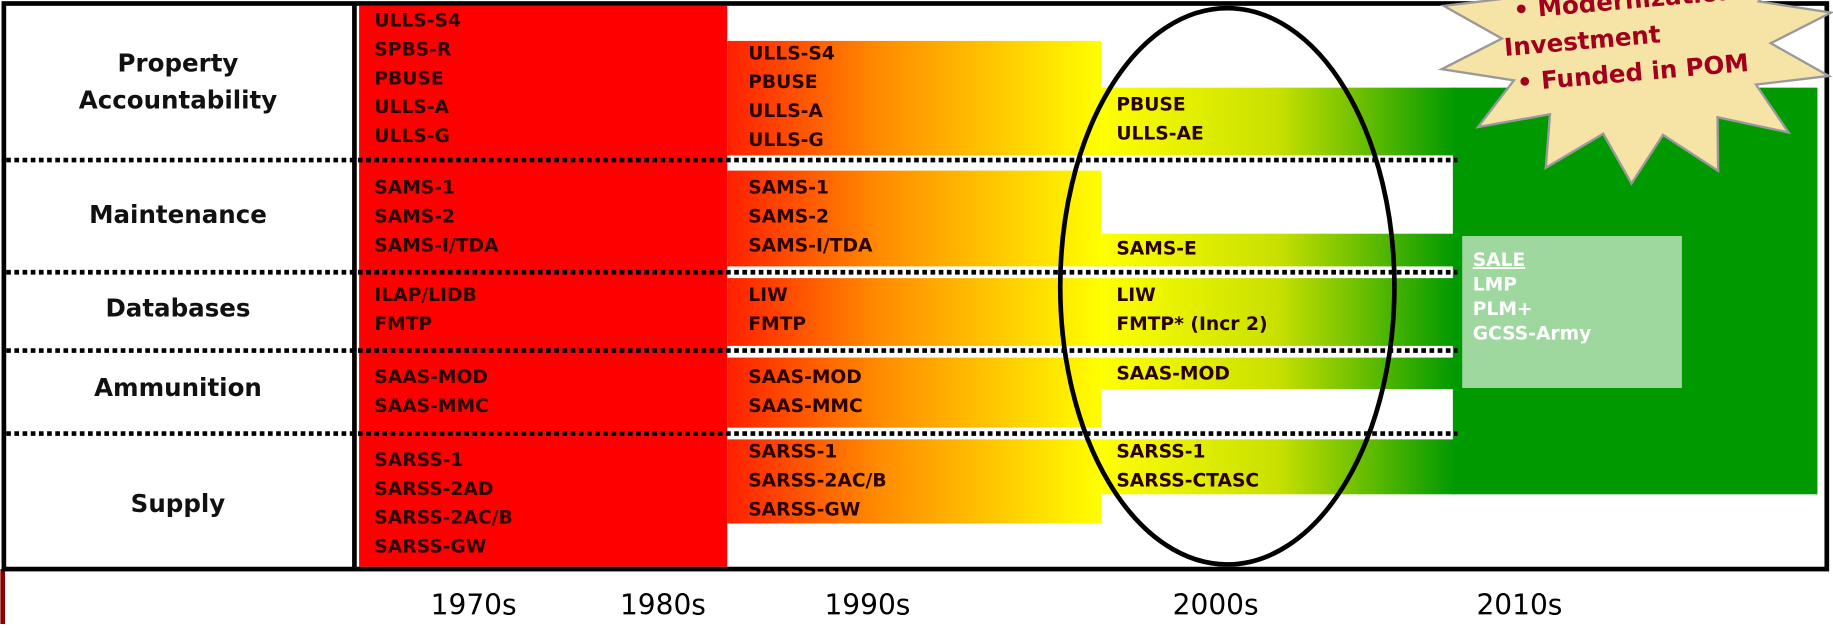 This screenshot has height=628, width=1833. Describe the element at coordinates (1572, 312) in the screenshot. I see `modern-systems-box` at that location.